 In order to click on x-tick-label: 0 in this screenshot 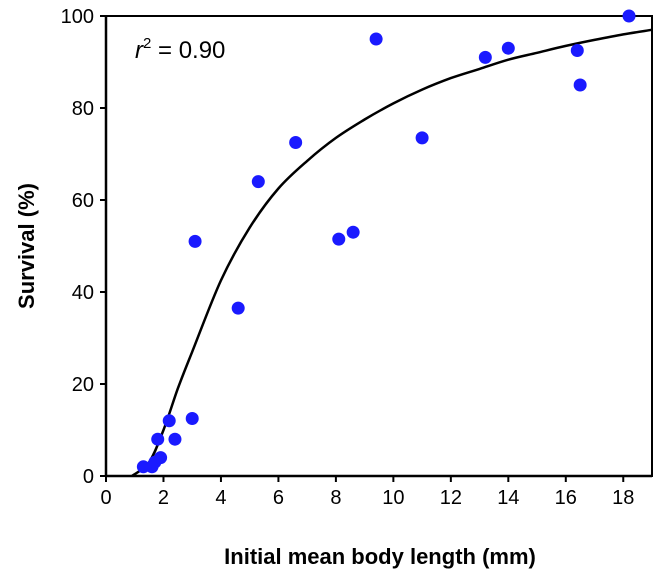, I will do `click(105, 498)`.